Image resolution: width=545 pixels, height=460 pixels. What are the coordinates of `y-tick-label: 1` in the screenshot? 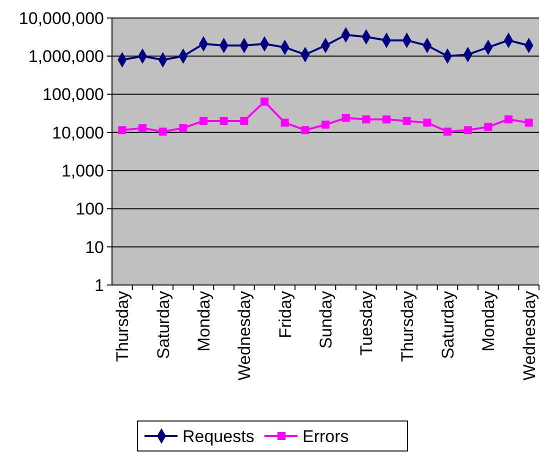 It's located at (99, 285).